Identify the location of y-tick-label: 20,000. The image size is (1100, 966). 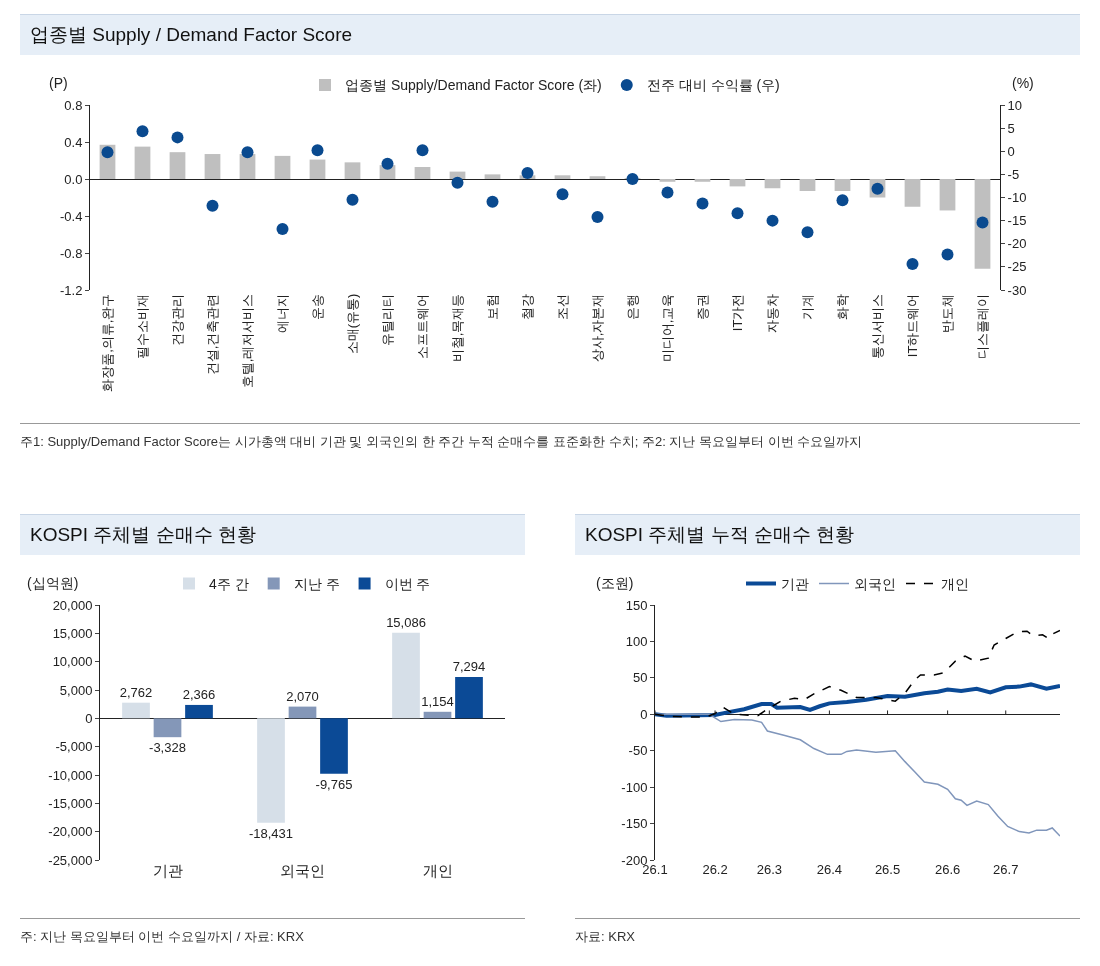
(72, 605).